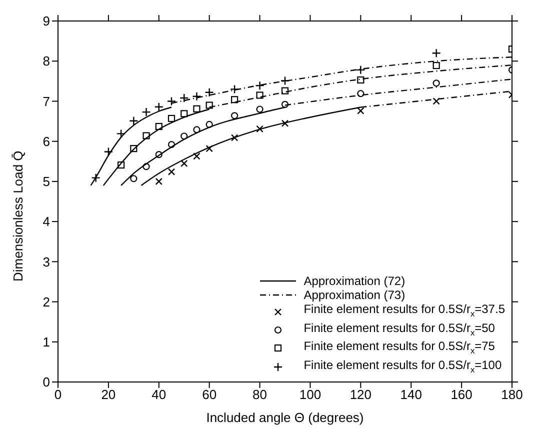  Describe the element at coordinates (46, 101) in the screenshot. I see `y-tick-label: 7` at that location.